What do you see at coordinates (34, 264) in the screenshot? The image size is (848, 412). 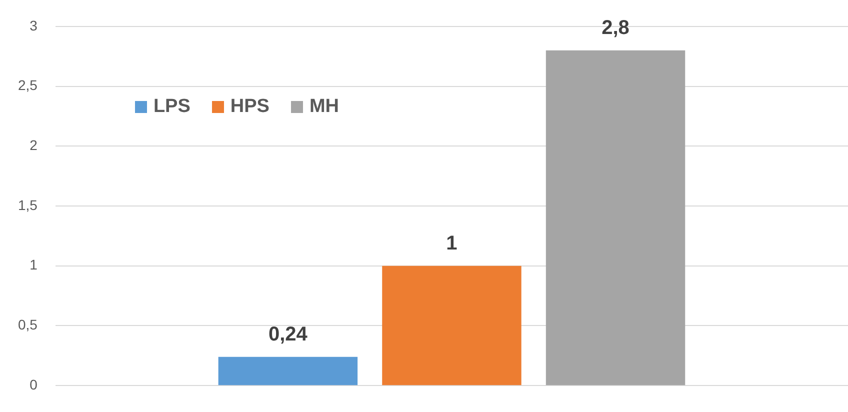 I see `y-tick-label: 1` at bounding box center [34, 264].